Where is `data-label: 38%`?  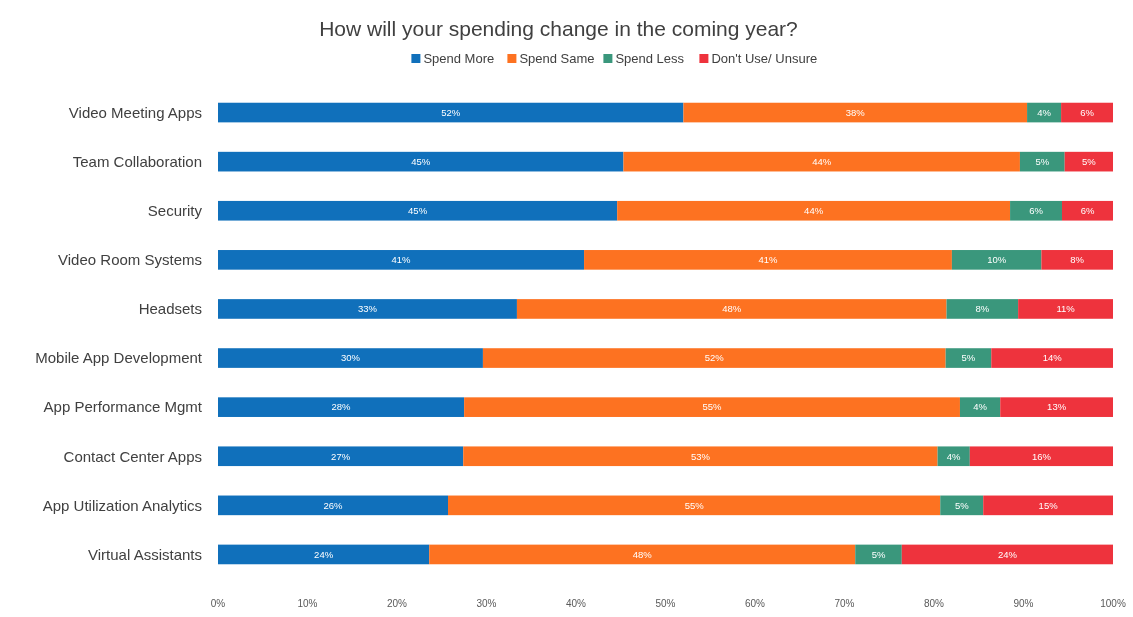
data-label: 38% is located at coordinates (855, 112).